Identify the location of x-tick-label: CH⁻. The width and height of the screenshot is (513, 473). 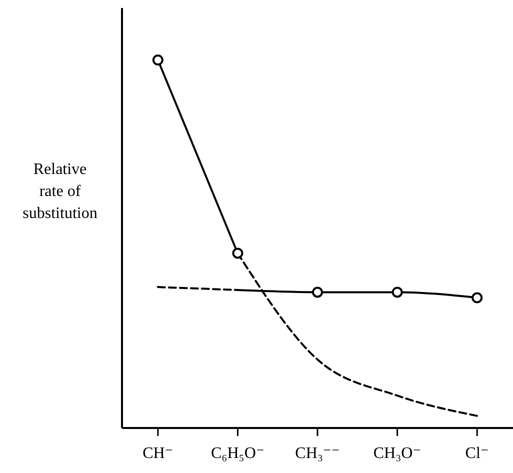
(158, 453).